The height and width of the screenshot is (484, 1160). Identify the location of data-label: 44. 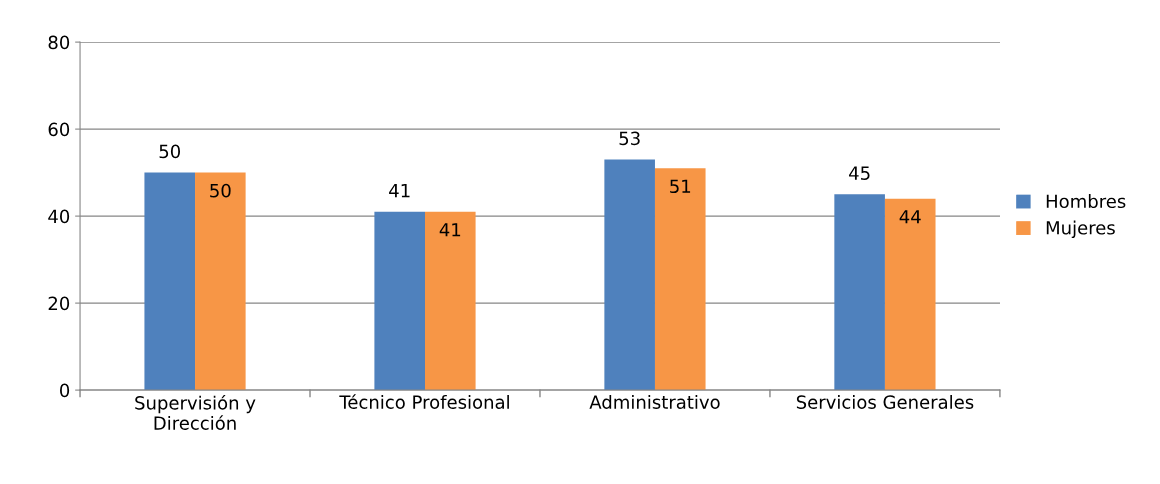
(910, 217).